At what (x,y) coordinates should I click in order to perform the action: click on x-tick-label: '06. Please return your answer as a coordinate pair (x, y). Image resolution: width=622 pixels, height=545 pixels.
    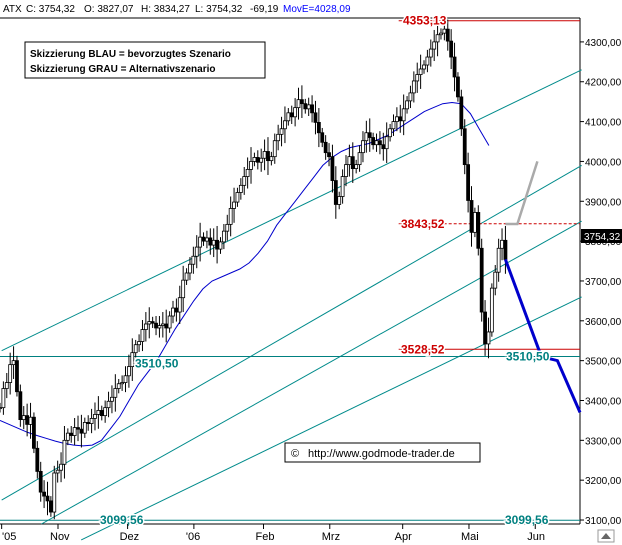
    Looking at the image, I should click on (193, 537).